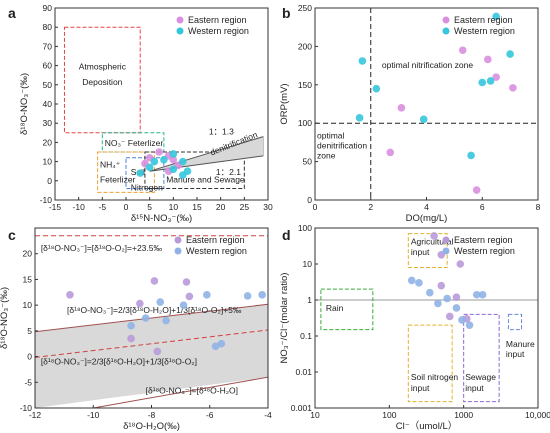  What do you see at coordinates (221, 132) in the screenshot?
I see `panel-a-slope-label: 1：1.3` at bounding box center [221, 132].